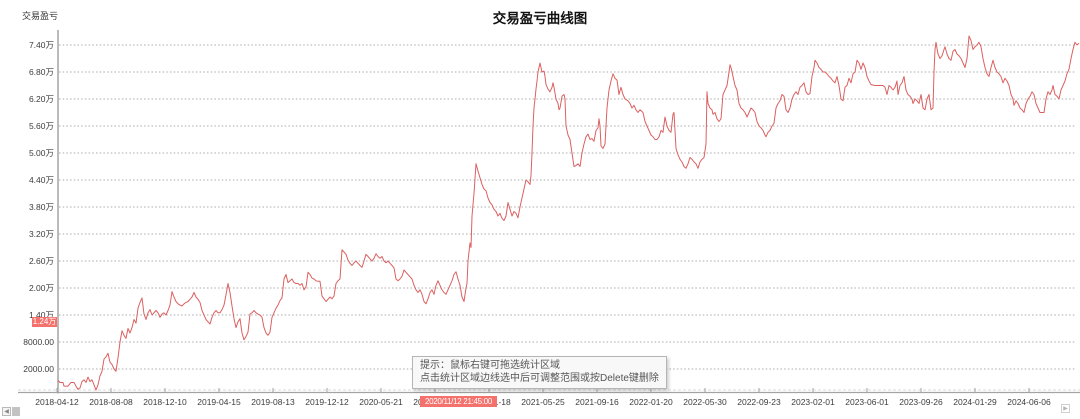 This screenshot has height=419, width=1080. I want to click on y-tick-label: 6.80万, so click(41, 72).